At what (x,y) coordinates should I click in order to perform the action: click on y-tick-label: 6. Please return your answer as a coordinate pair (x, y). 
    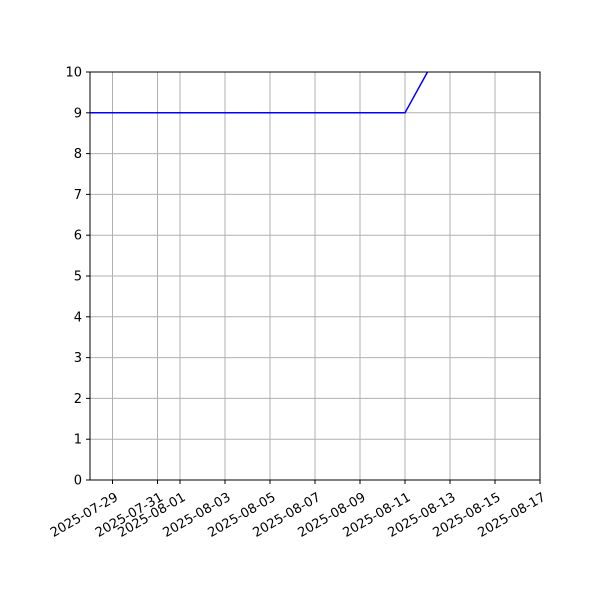
    Looking at the image, I should click on (78, 236).